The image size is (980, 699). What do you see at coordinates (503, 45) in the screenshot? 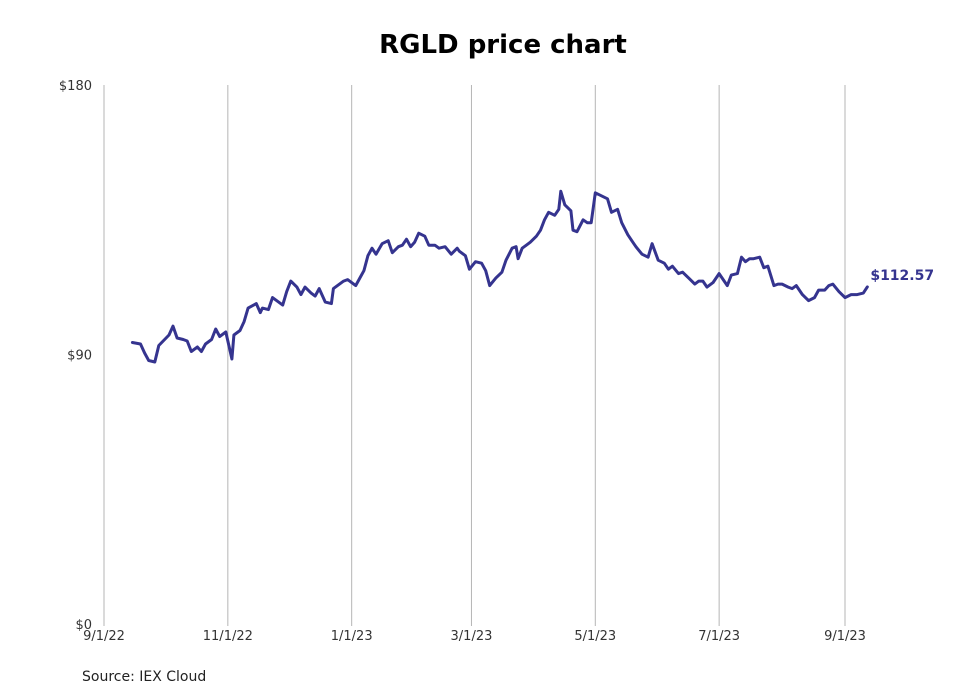
I see `chart-title: RGLD price chart` at bounding box center [503, 45].